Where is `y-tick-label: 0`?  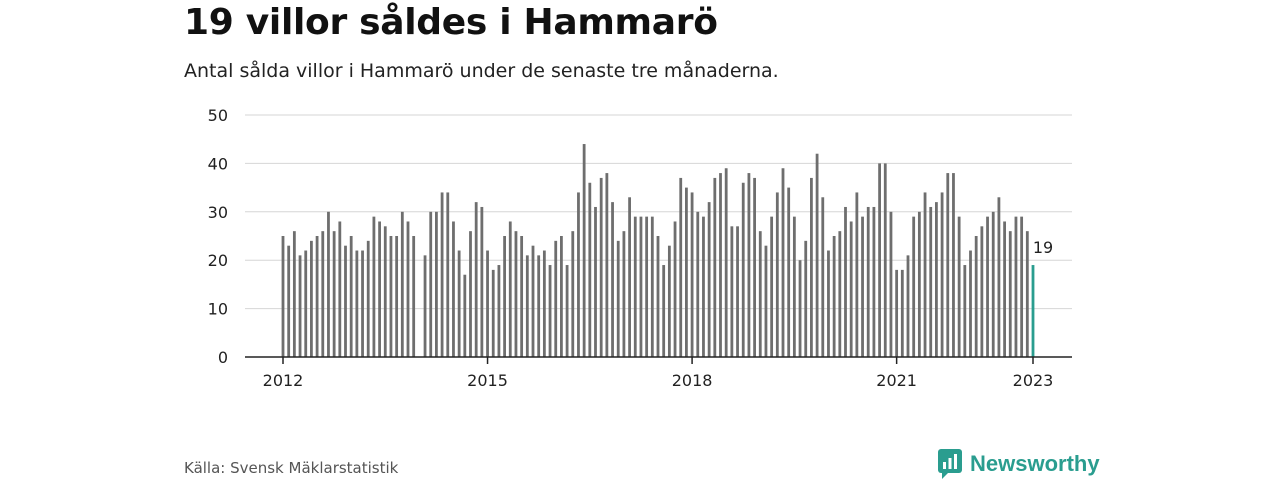 y-tick-label: 0 is located at coordinates (223, 357).